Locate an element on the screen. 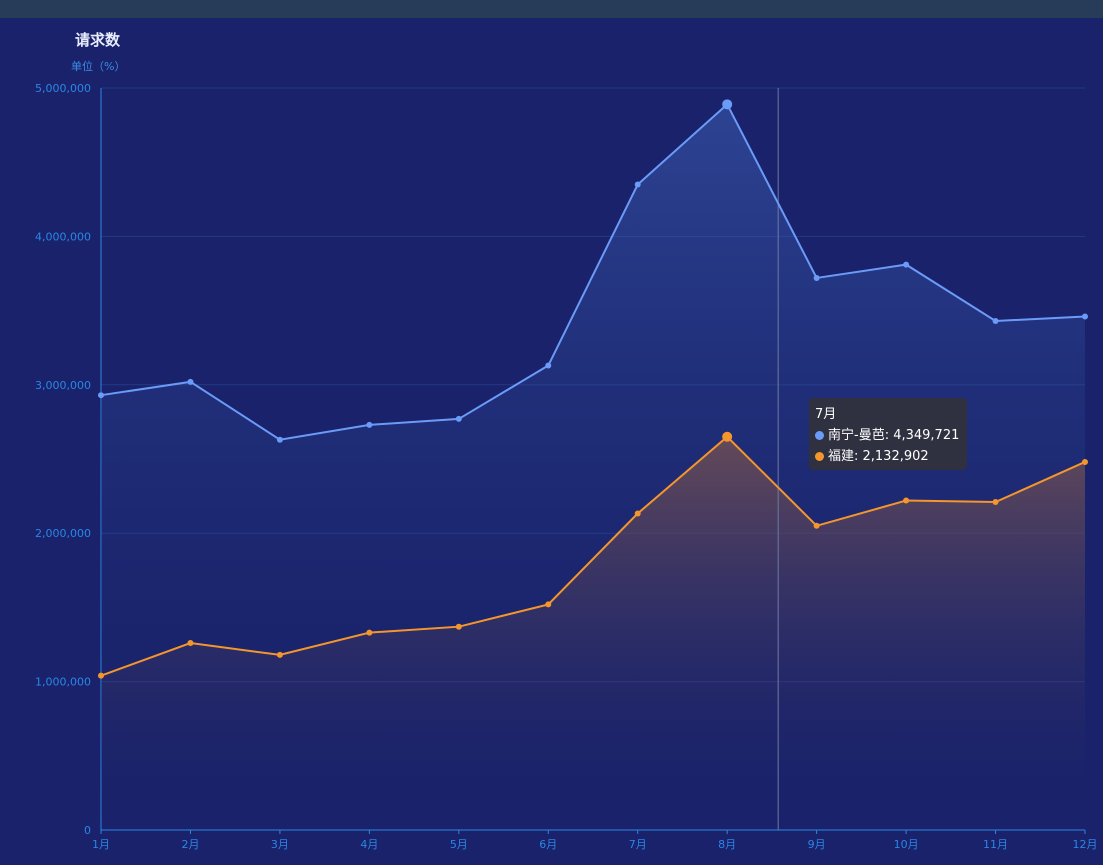  x-tick-label: 12月 is located at coordinates (1085, 844).